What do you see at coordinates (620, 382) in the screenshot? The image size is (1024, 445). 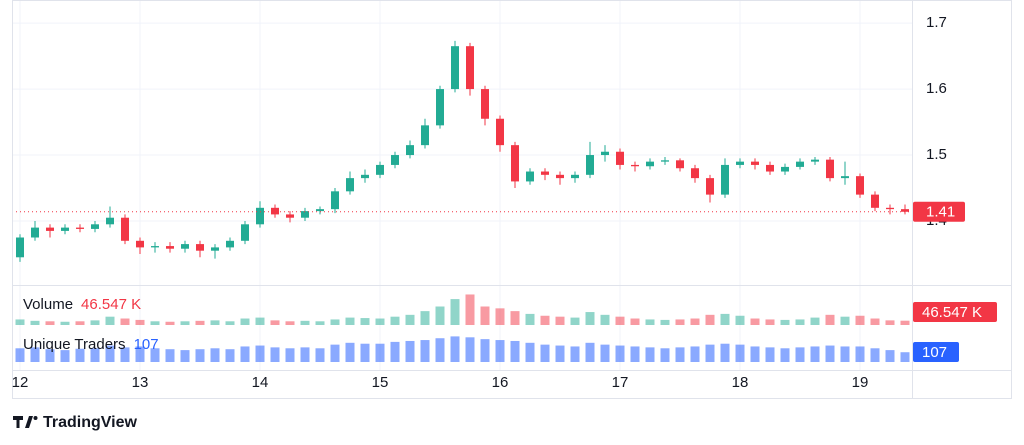 I see `x-tick-label: 17` at bounding box center [620, 382].